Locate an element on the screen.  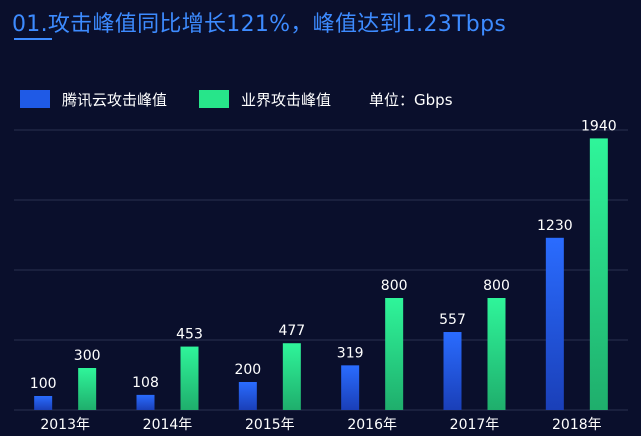
data-label: 1940 is located at coordinates (599, 126).